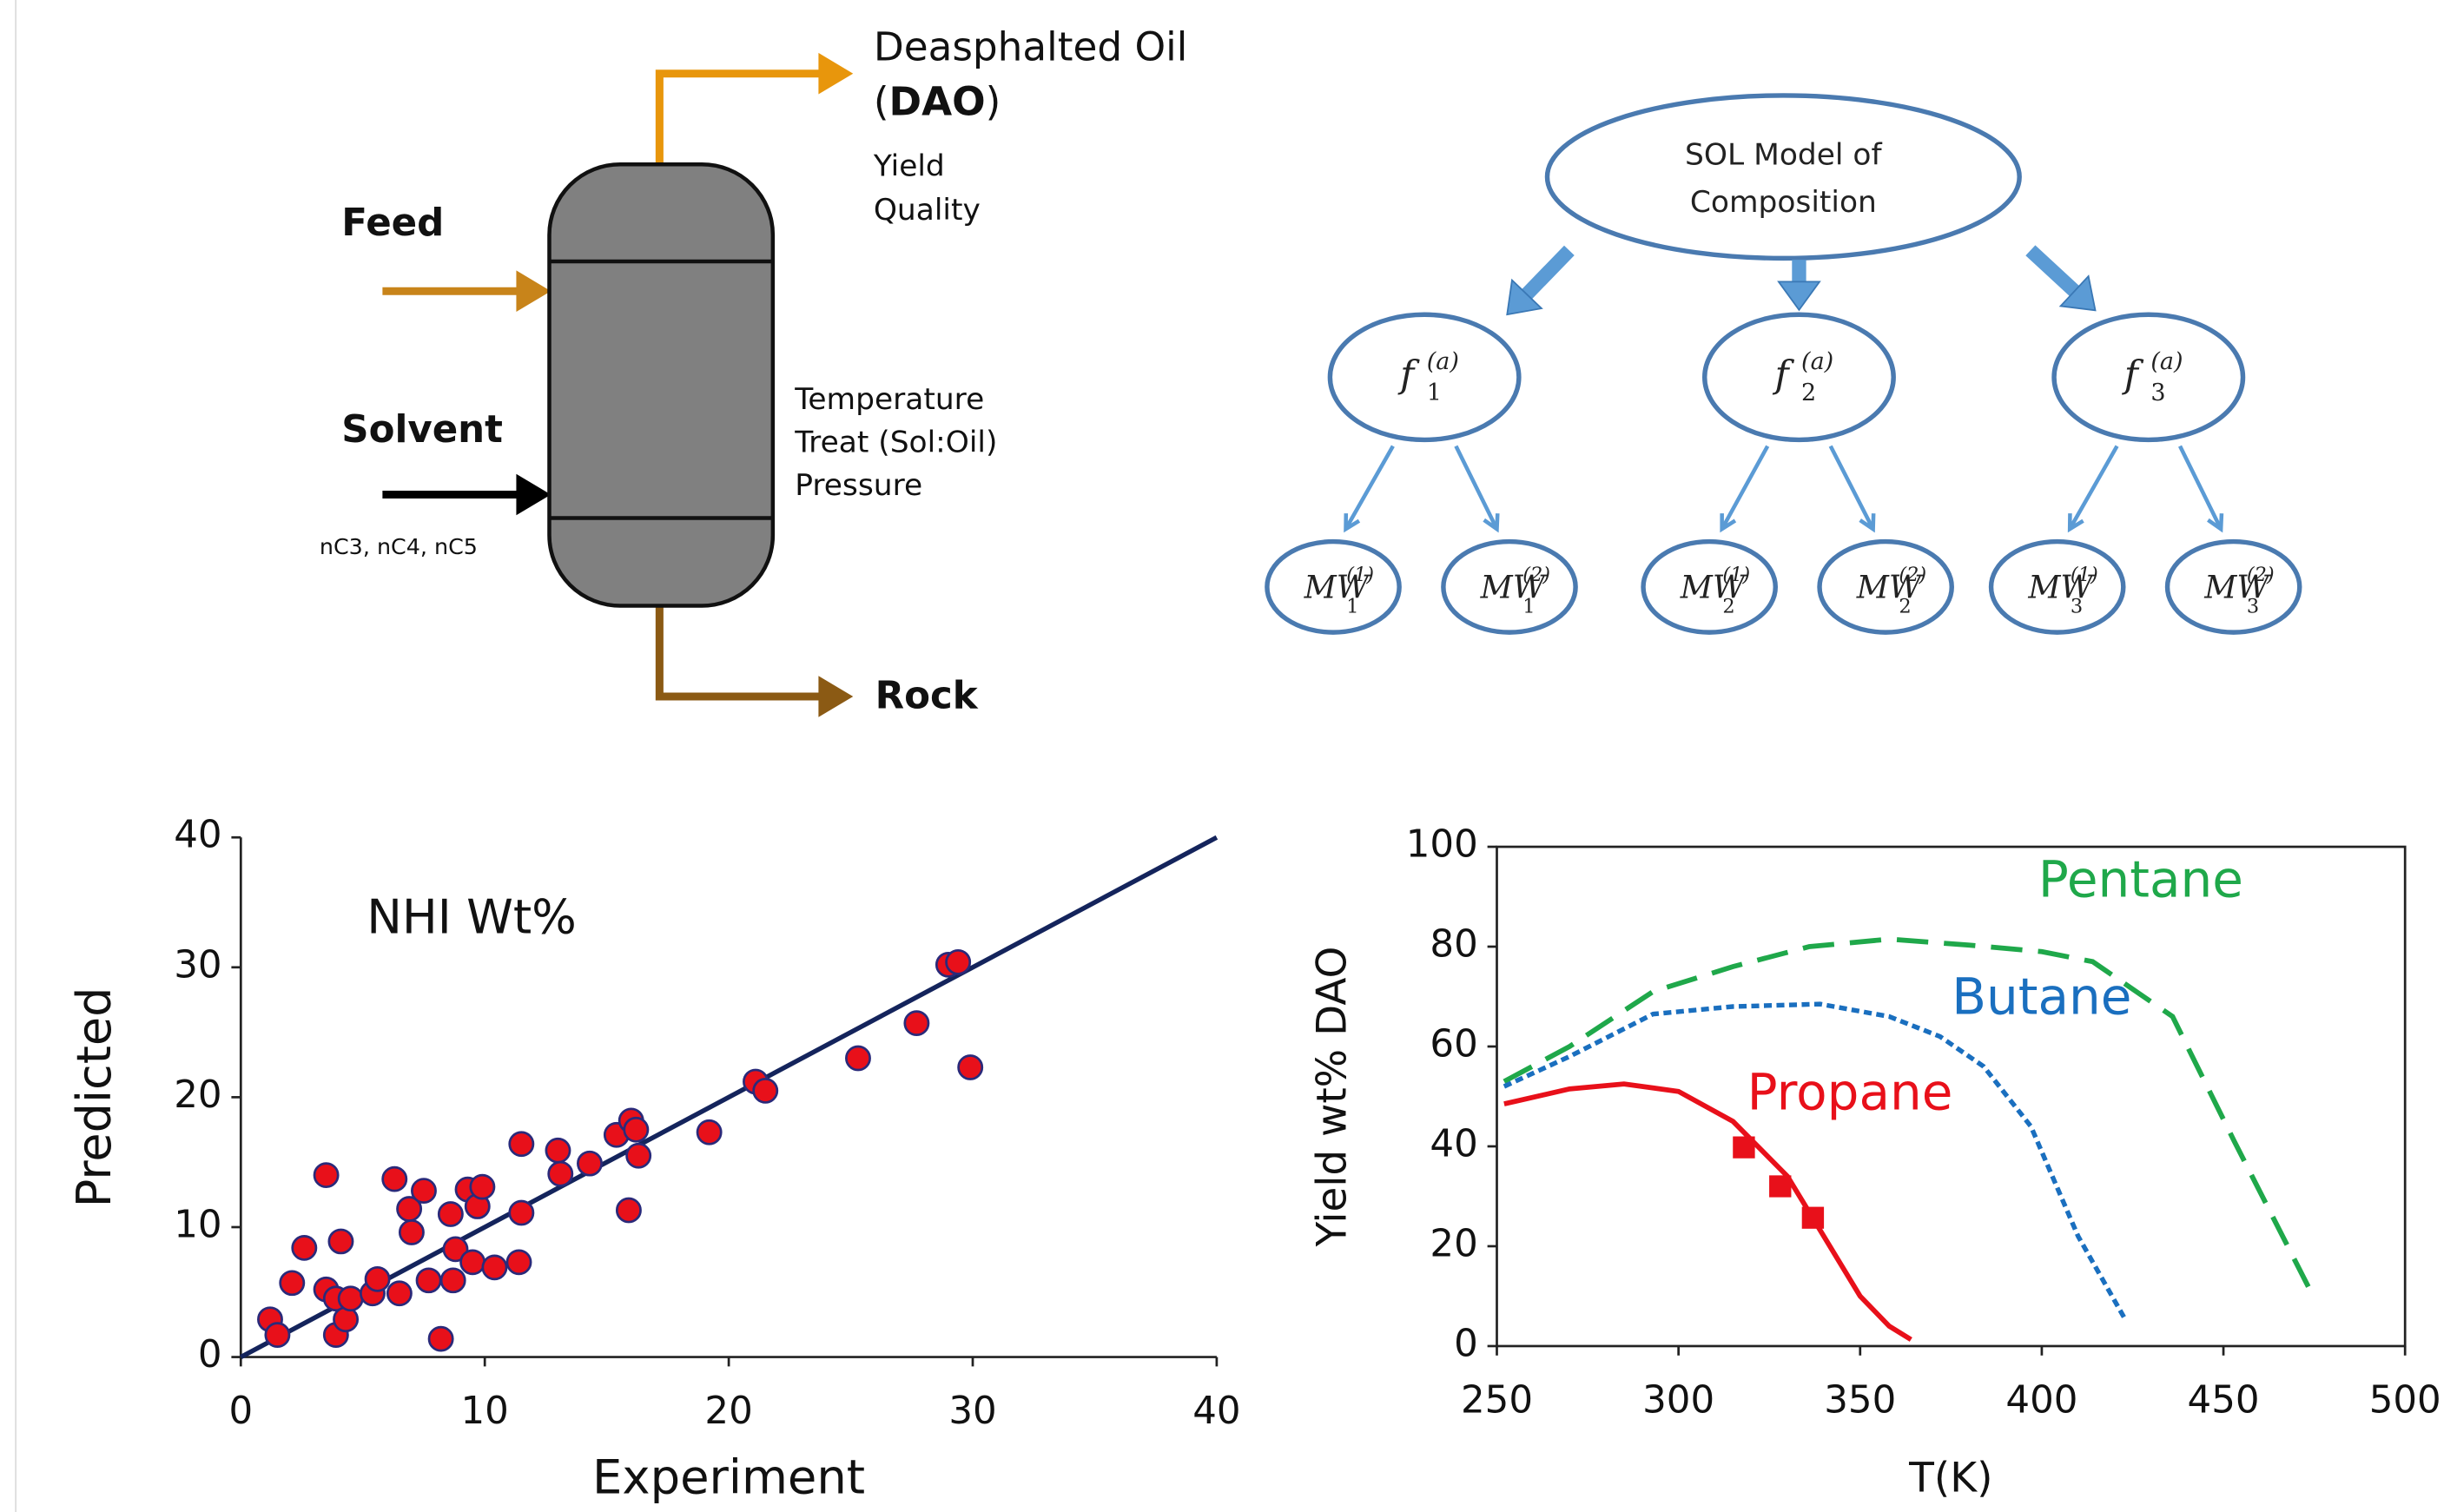  What do you see at coordinates (1783, 177) in the screenshot?
I see `root-node` at bounding box center [1783, 177].